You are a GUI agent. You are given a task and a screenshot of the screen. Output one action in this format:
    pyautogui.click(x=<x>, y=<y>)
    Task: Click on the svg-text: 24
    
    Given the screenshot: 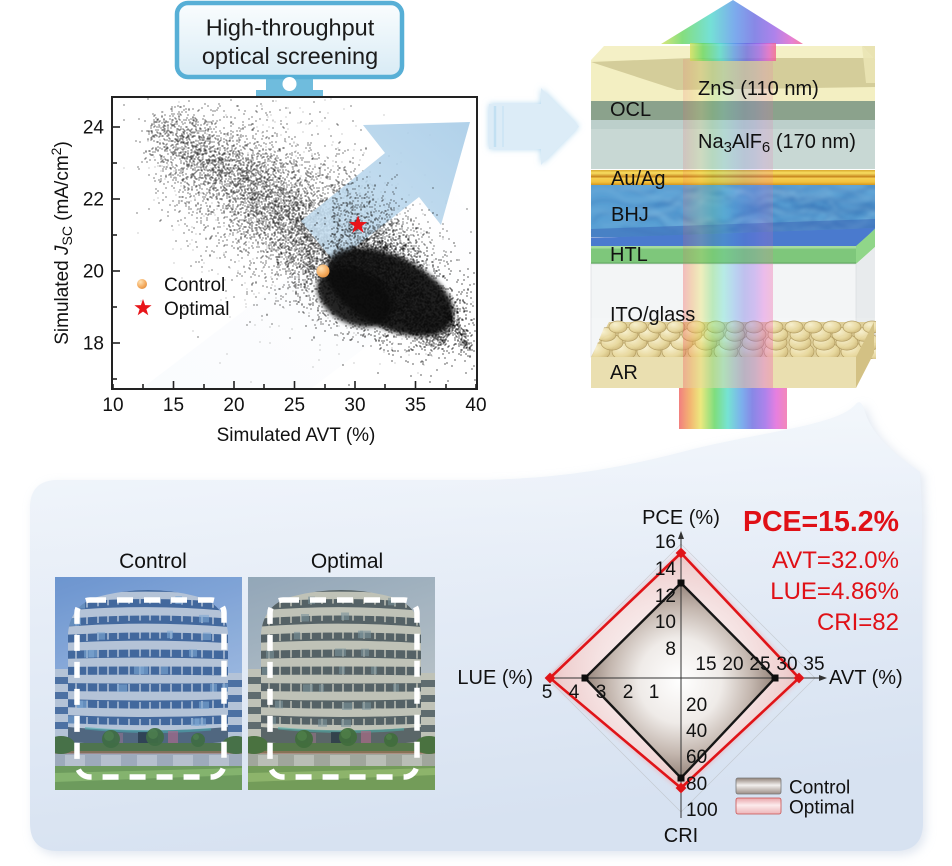 What is the action you would take?
    pyautogui.click(x=94, y=128)
    